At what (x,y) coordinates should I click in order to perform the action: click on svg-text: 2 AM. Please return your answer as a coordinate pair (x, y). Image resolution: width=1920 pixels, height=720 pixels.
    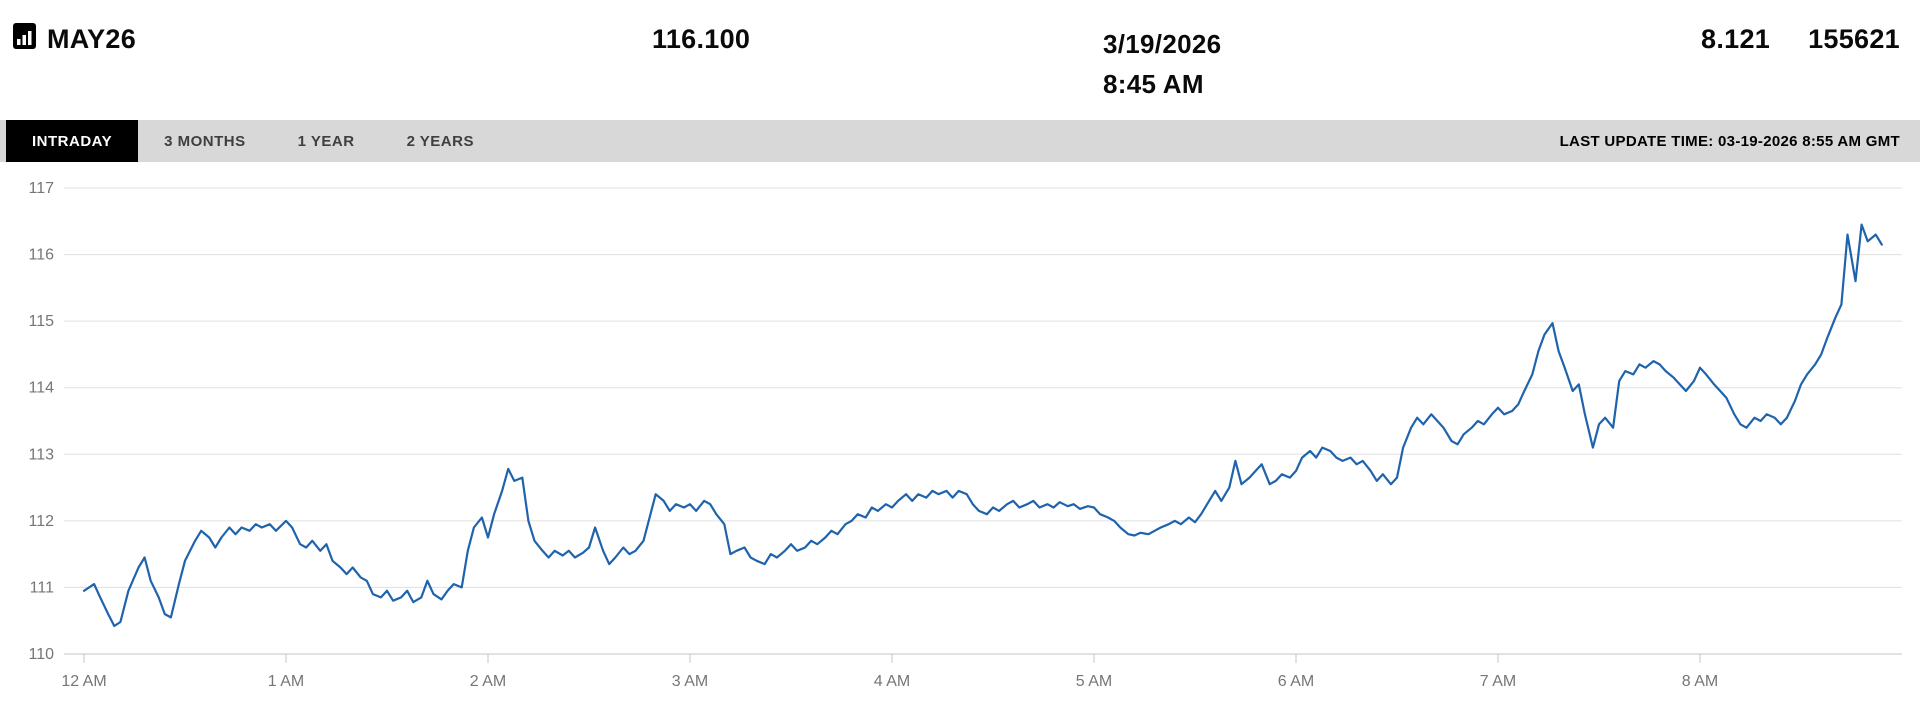
    Looking at the image, I should click on (488, 681).